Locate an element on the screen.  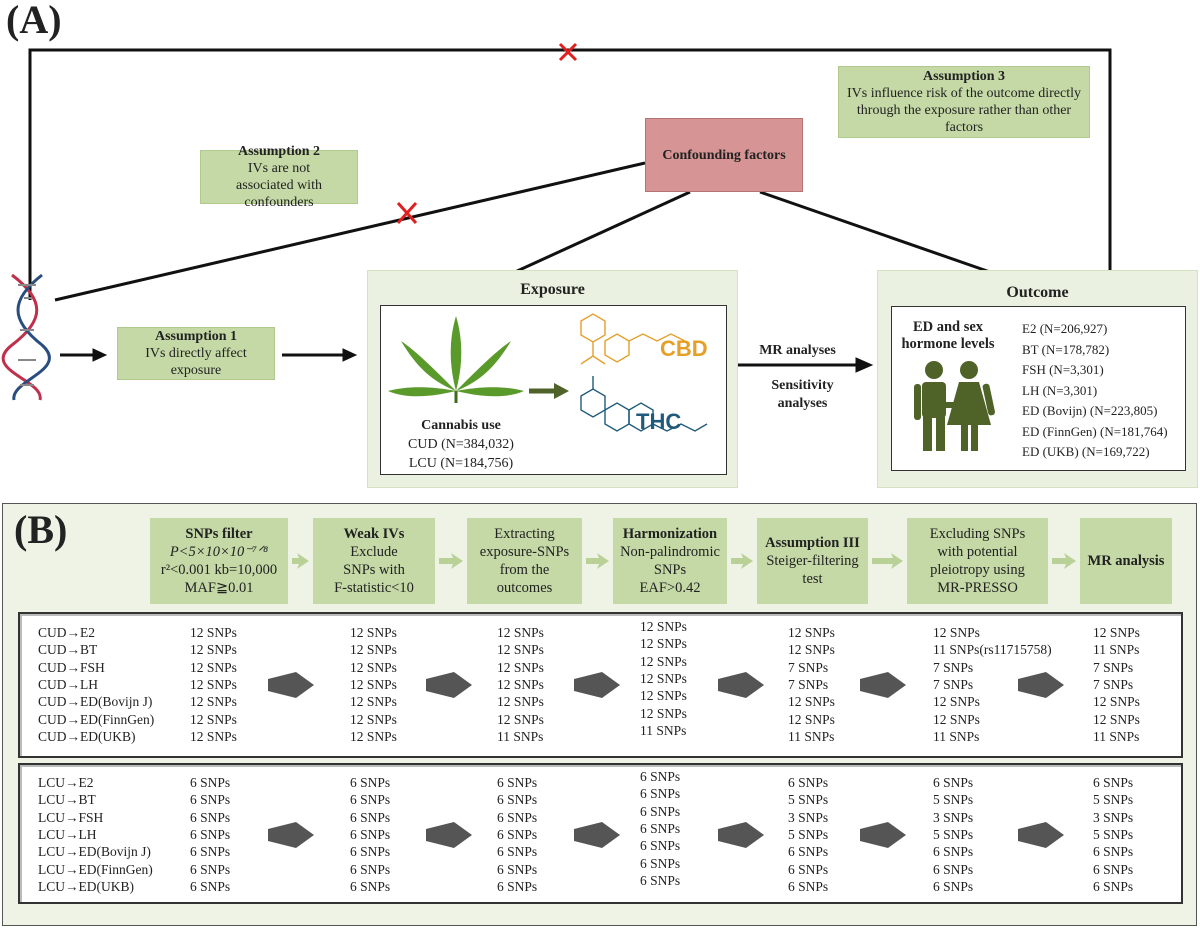
thc-label: THC is located at coordinates (659, 421).